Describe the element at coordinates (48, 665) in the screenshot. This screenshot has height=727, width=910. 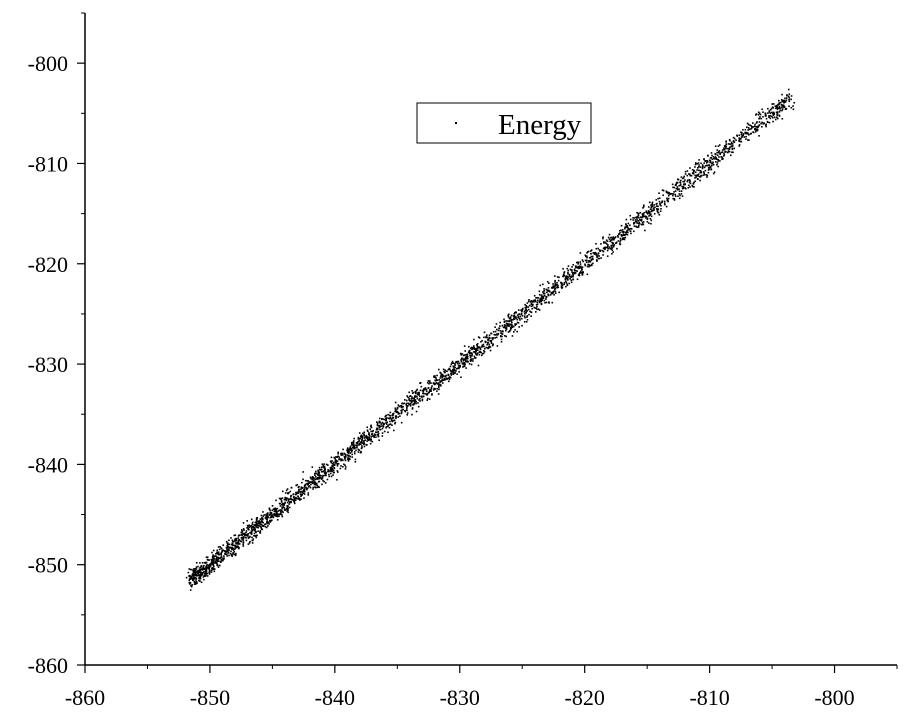
I see `y-tick-label: -860` at that location.